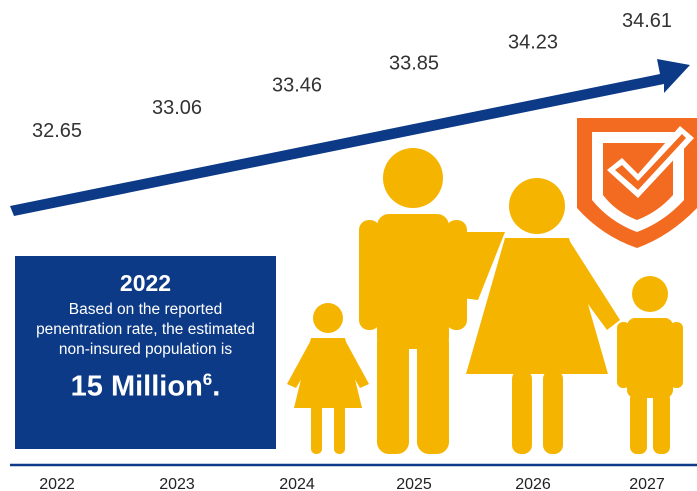 Image resolution: width=697 pixels, height=491 pixels. I want to click on x-tick-label: 2025, so click(414, 483).